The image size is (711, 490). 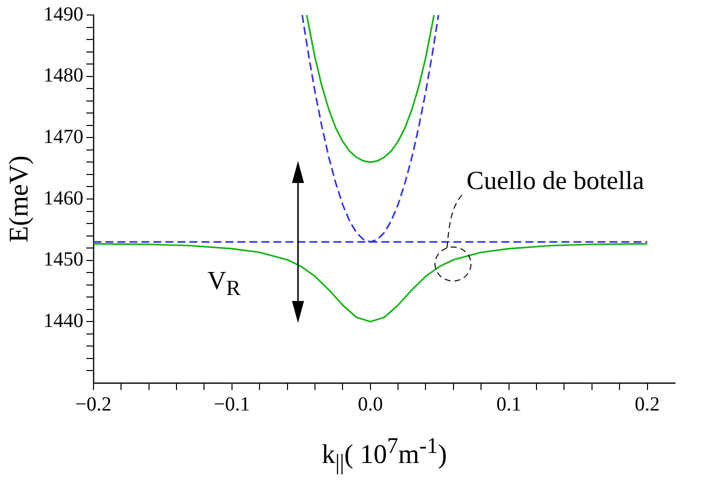 I want to click on y-axis-title: E(meV), so click(x=18, y=199).